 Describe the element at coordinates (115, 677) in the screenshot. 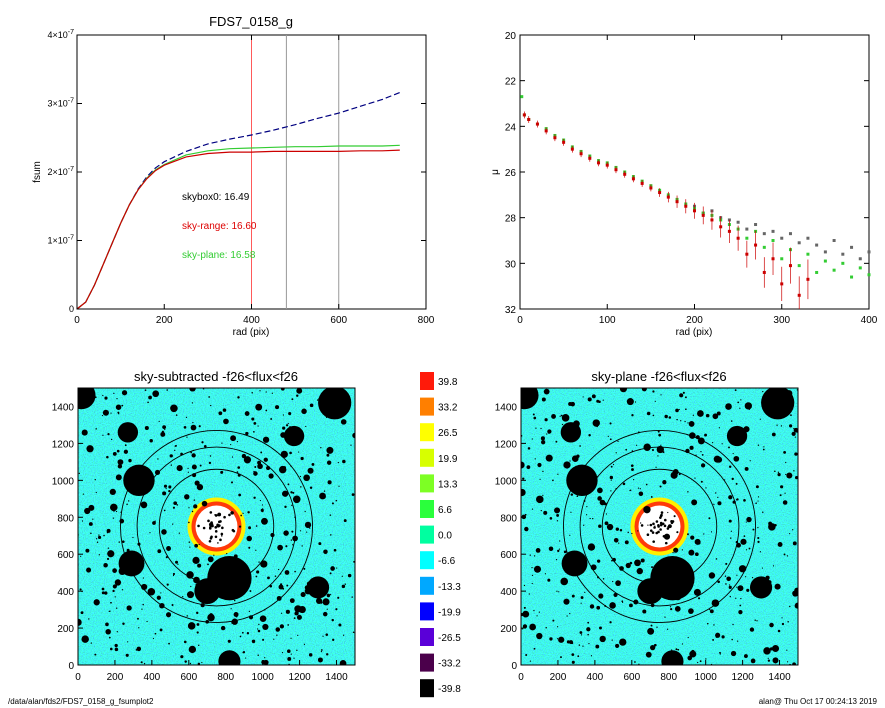

I see `map-xtick-label: 200` at that location.